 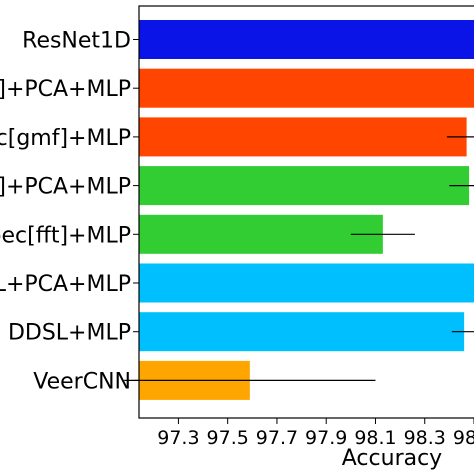 I want to click on x-tick-label: 97.7, so click(x=277, y=438).